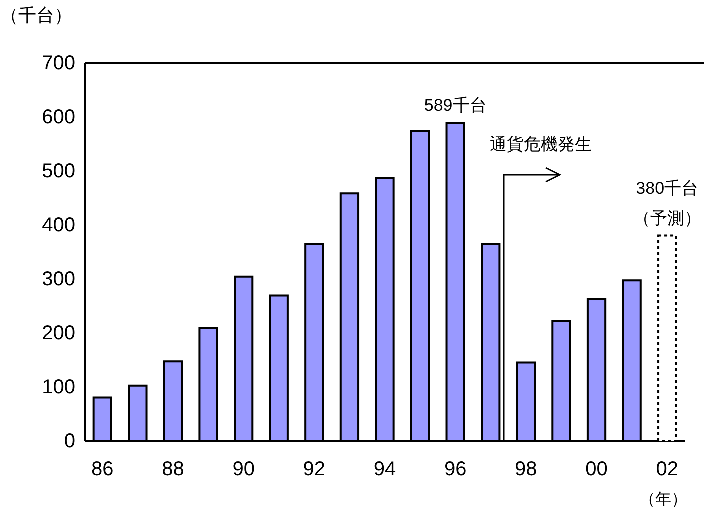  What do you see at coordinates (667, 188) in the screenshot?
I see `annotation: 380千台` at bounding box center [667, 188].